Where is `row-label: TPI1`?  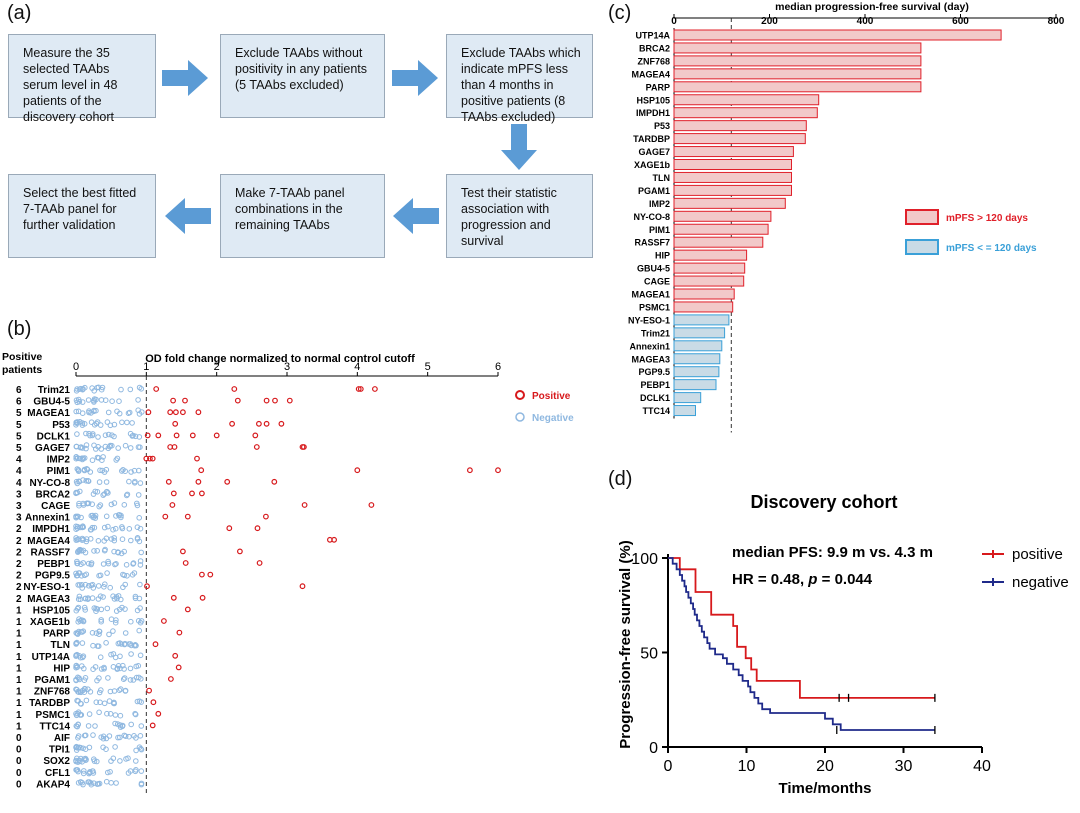
row-label: TPI1 is located at coordinates (60, 750).